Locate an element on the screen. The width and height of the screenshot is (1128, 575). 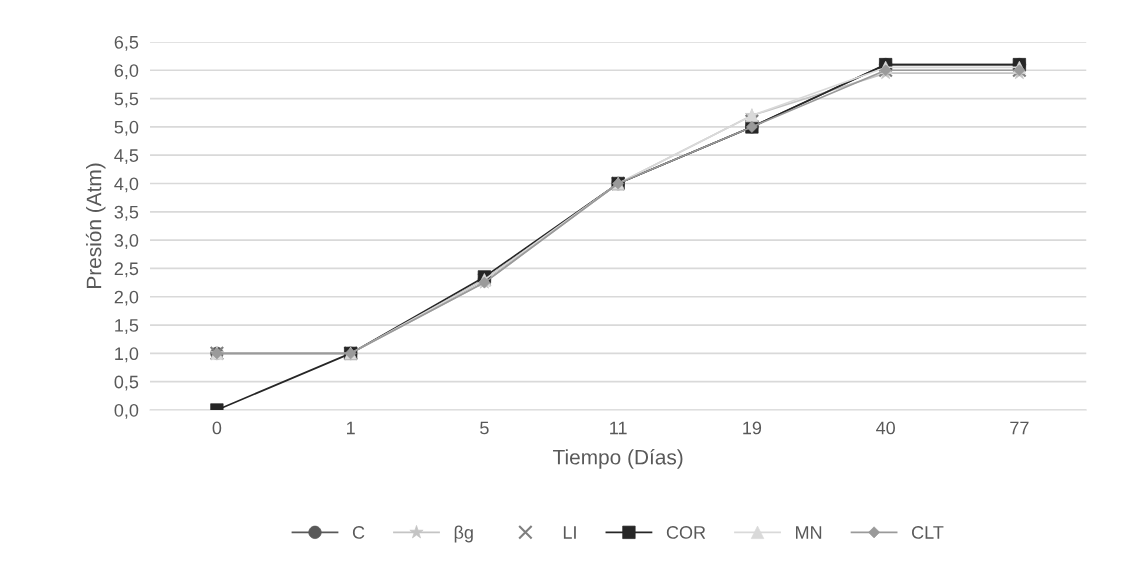
y-tick-label: 5,5 is located at coordinates (126, 100).